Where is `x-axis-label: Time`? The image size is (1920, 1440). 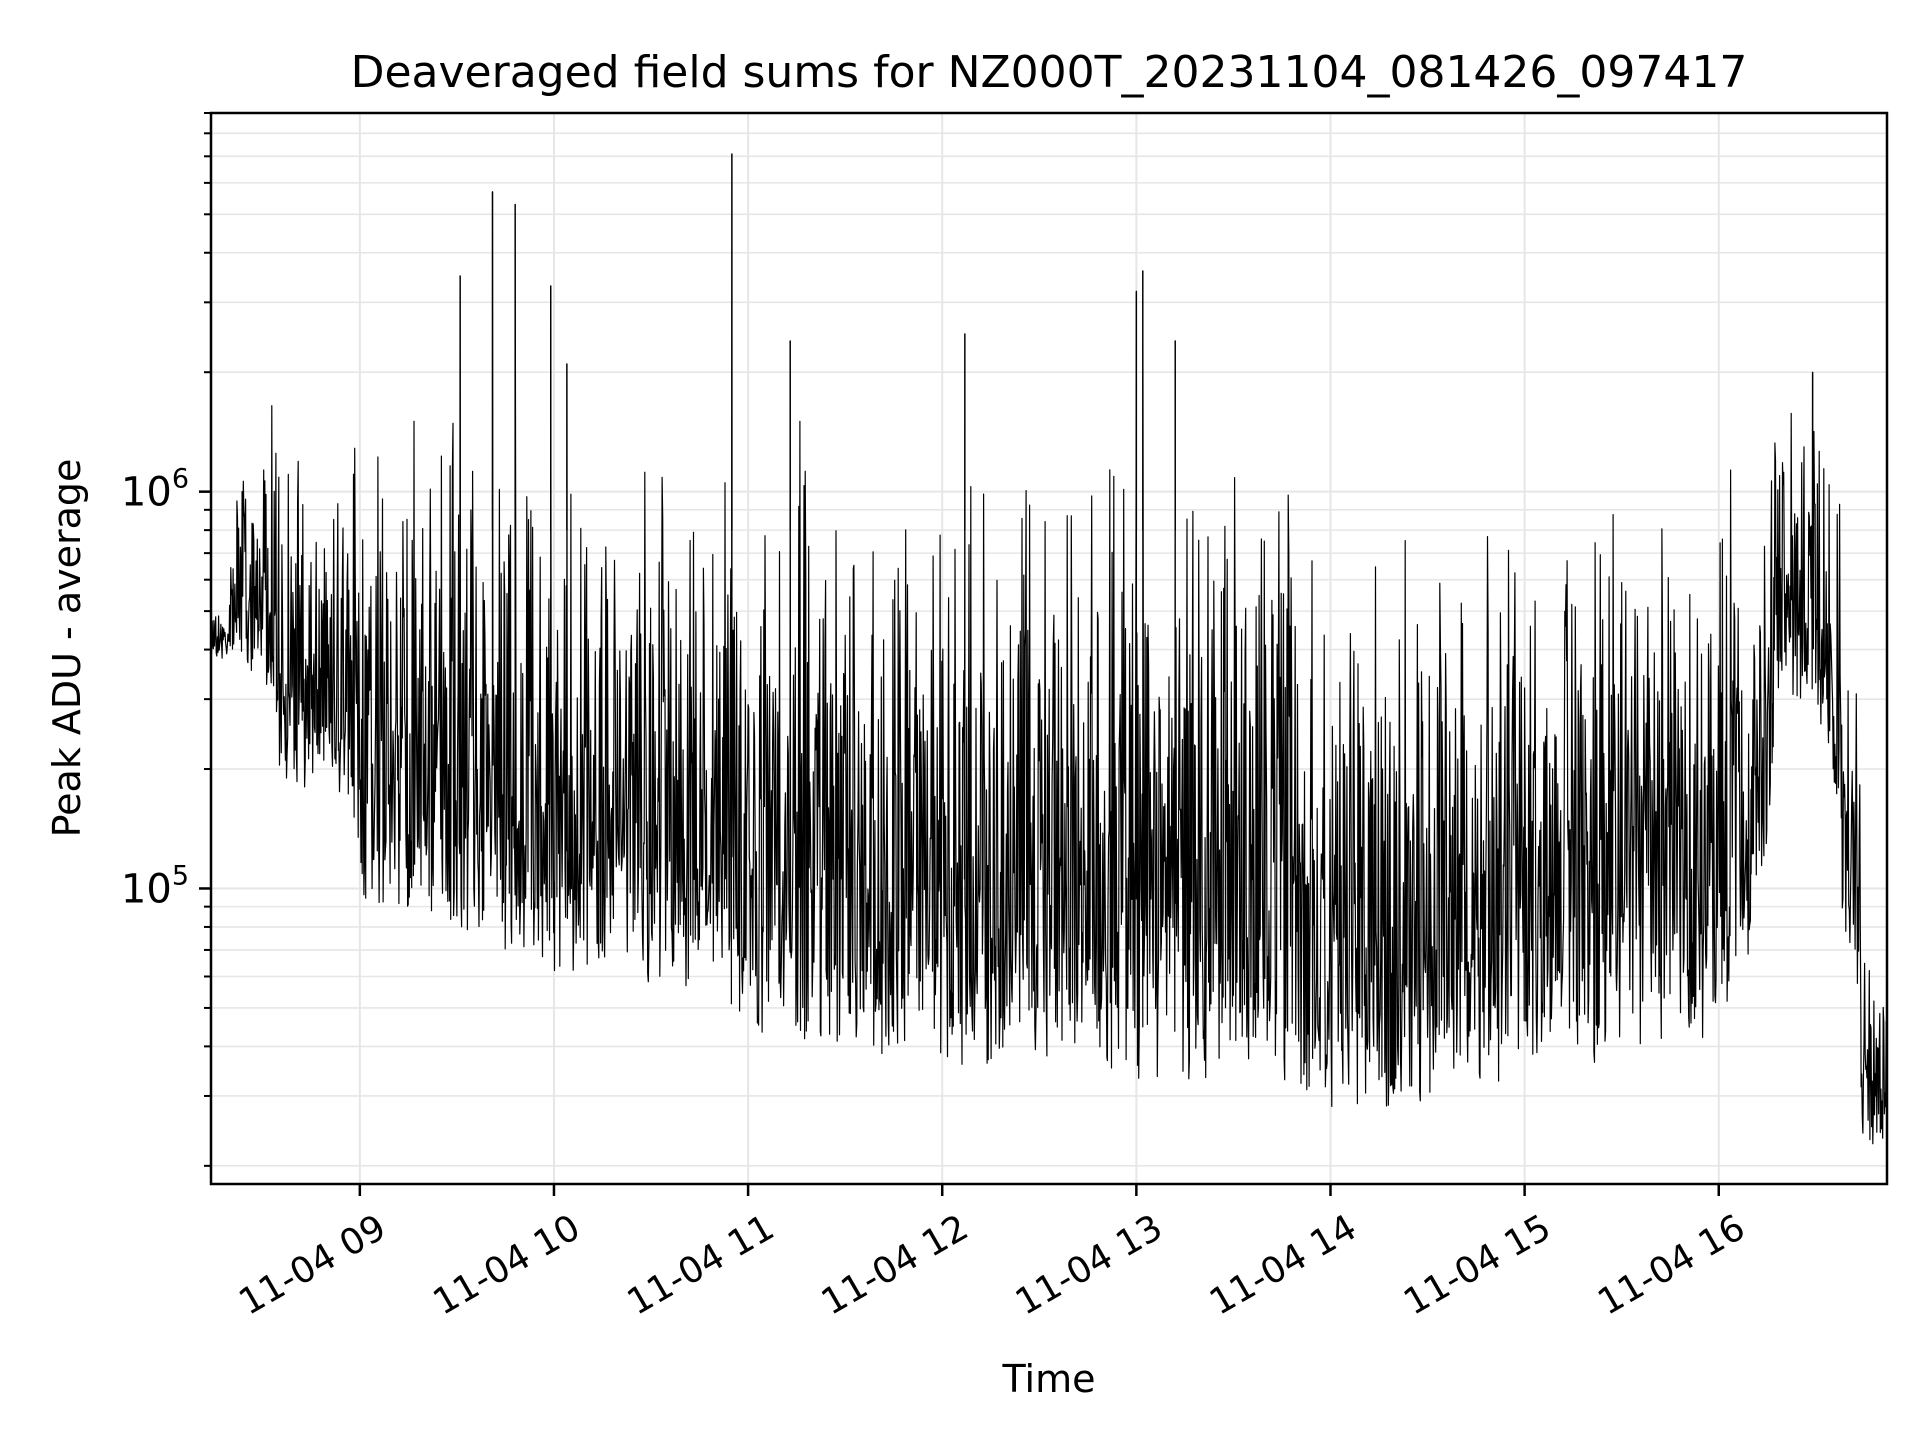
x-axis-label: Time is located at coordinates (1049, 1379).